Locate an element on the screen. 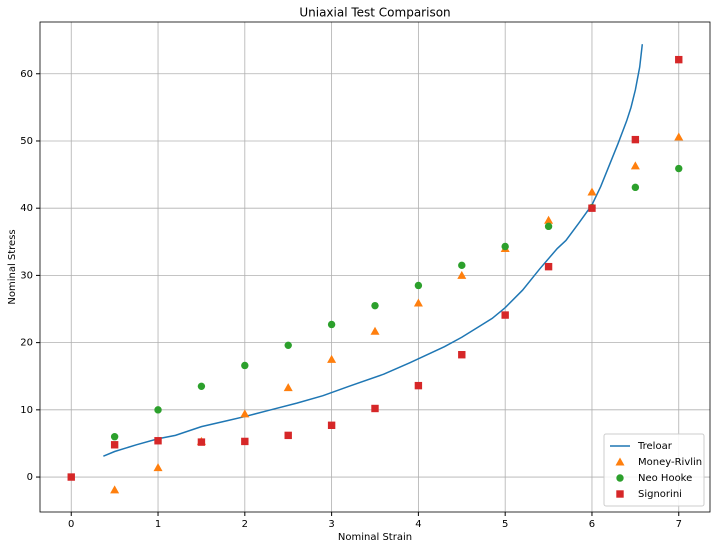 The image size is (717, 550). x-tick-label: 6 is located at coordinates (592, 524).